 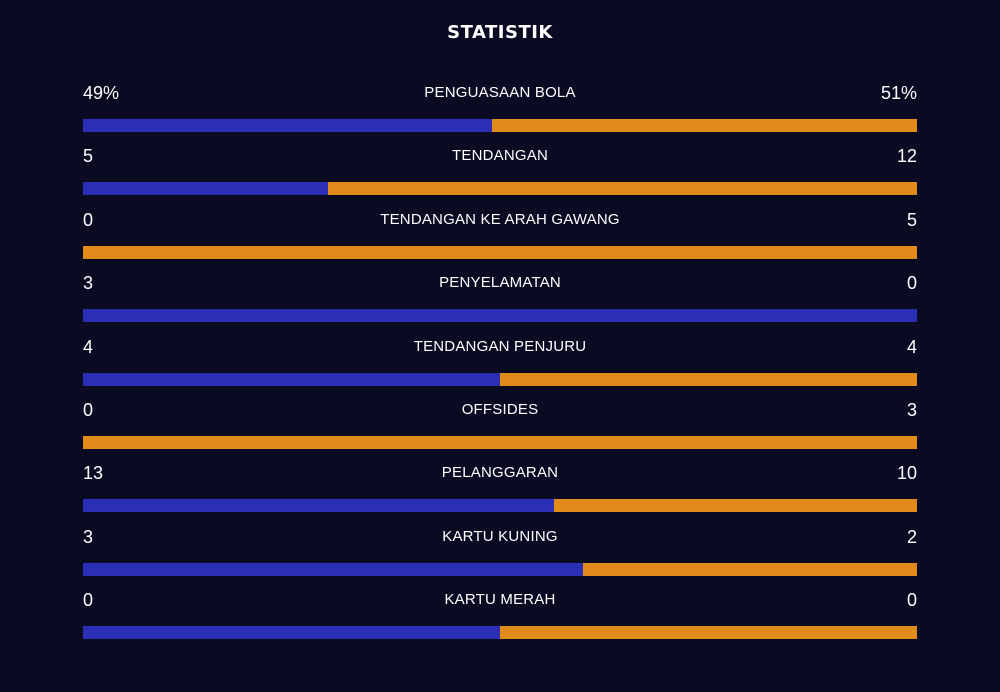 I want to click on stat-label: TENDANGAN, so click(x=500, y=156).